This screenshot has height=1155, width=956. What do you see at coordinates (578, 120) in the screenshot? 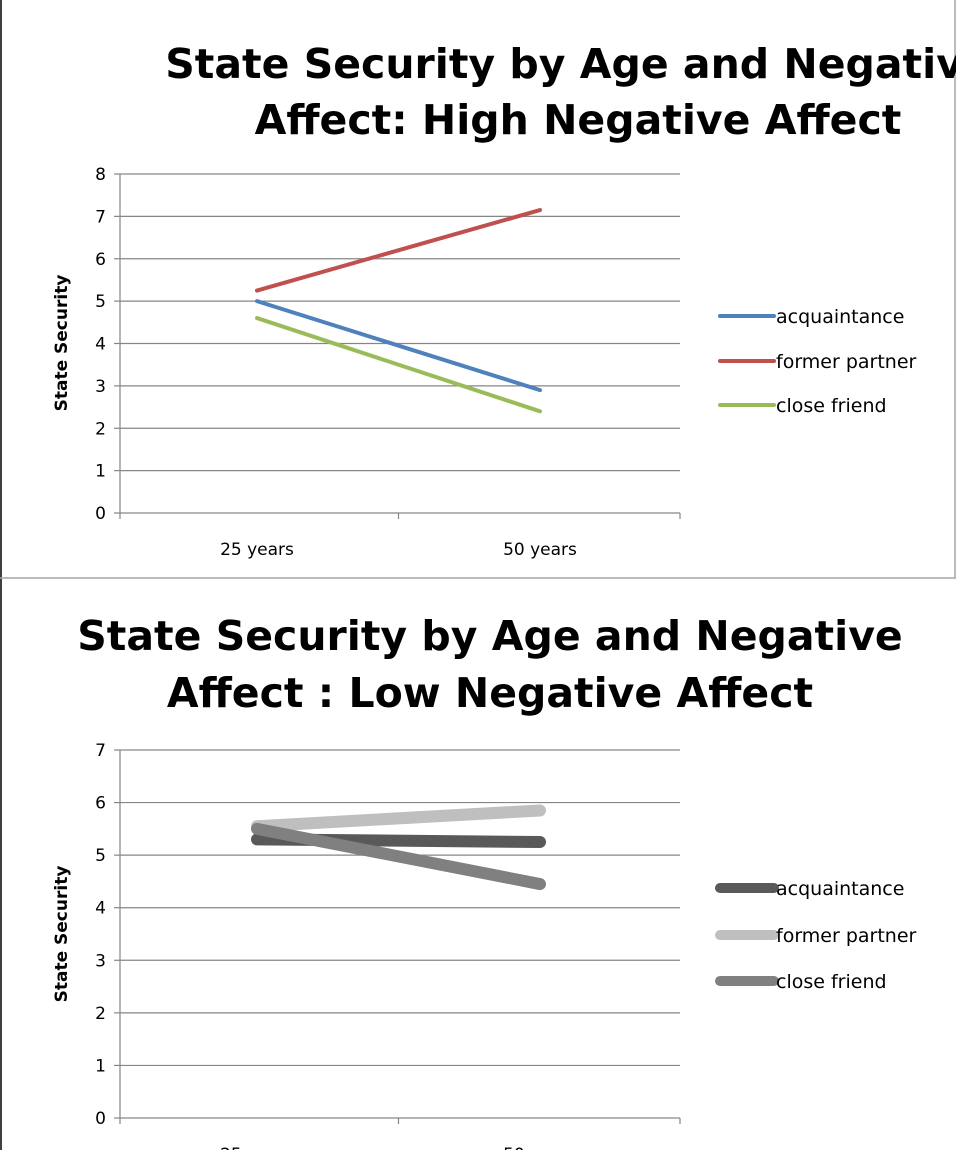
I see `chart-title-line-2: Affect: High Negative Affect` at bounding box center [578, 120].